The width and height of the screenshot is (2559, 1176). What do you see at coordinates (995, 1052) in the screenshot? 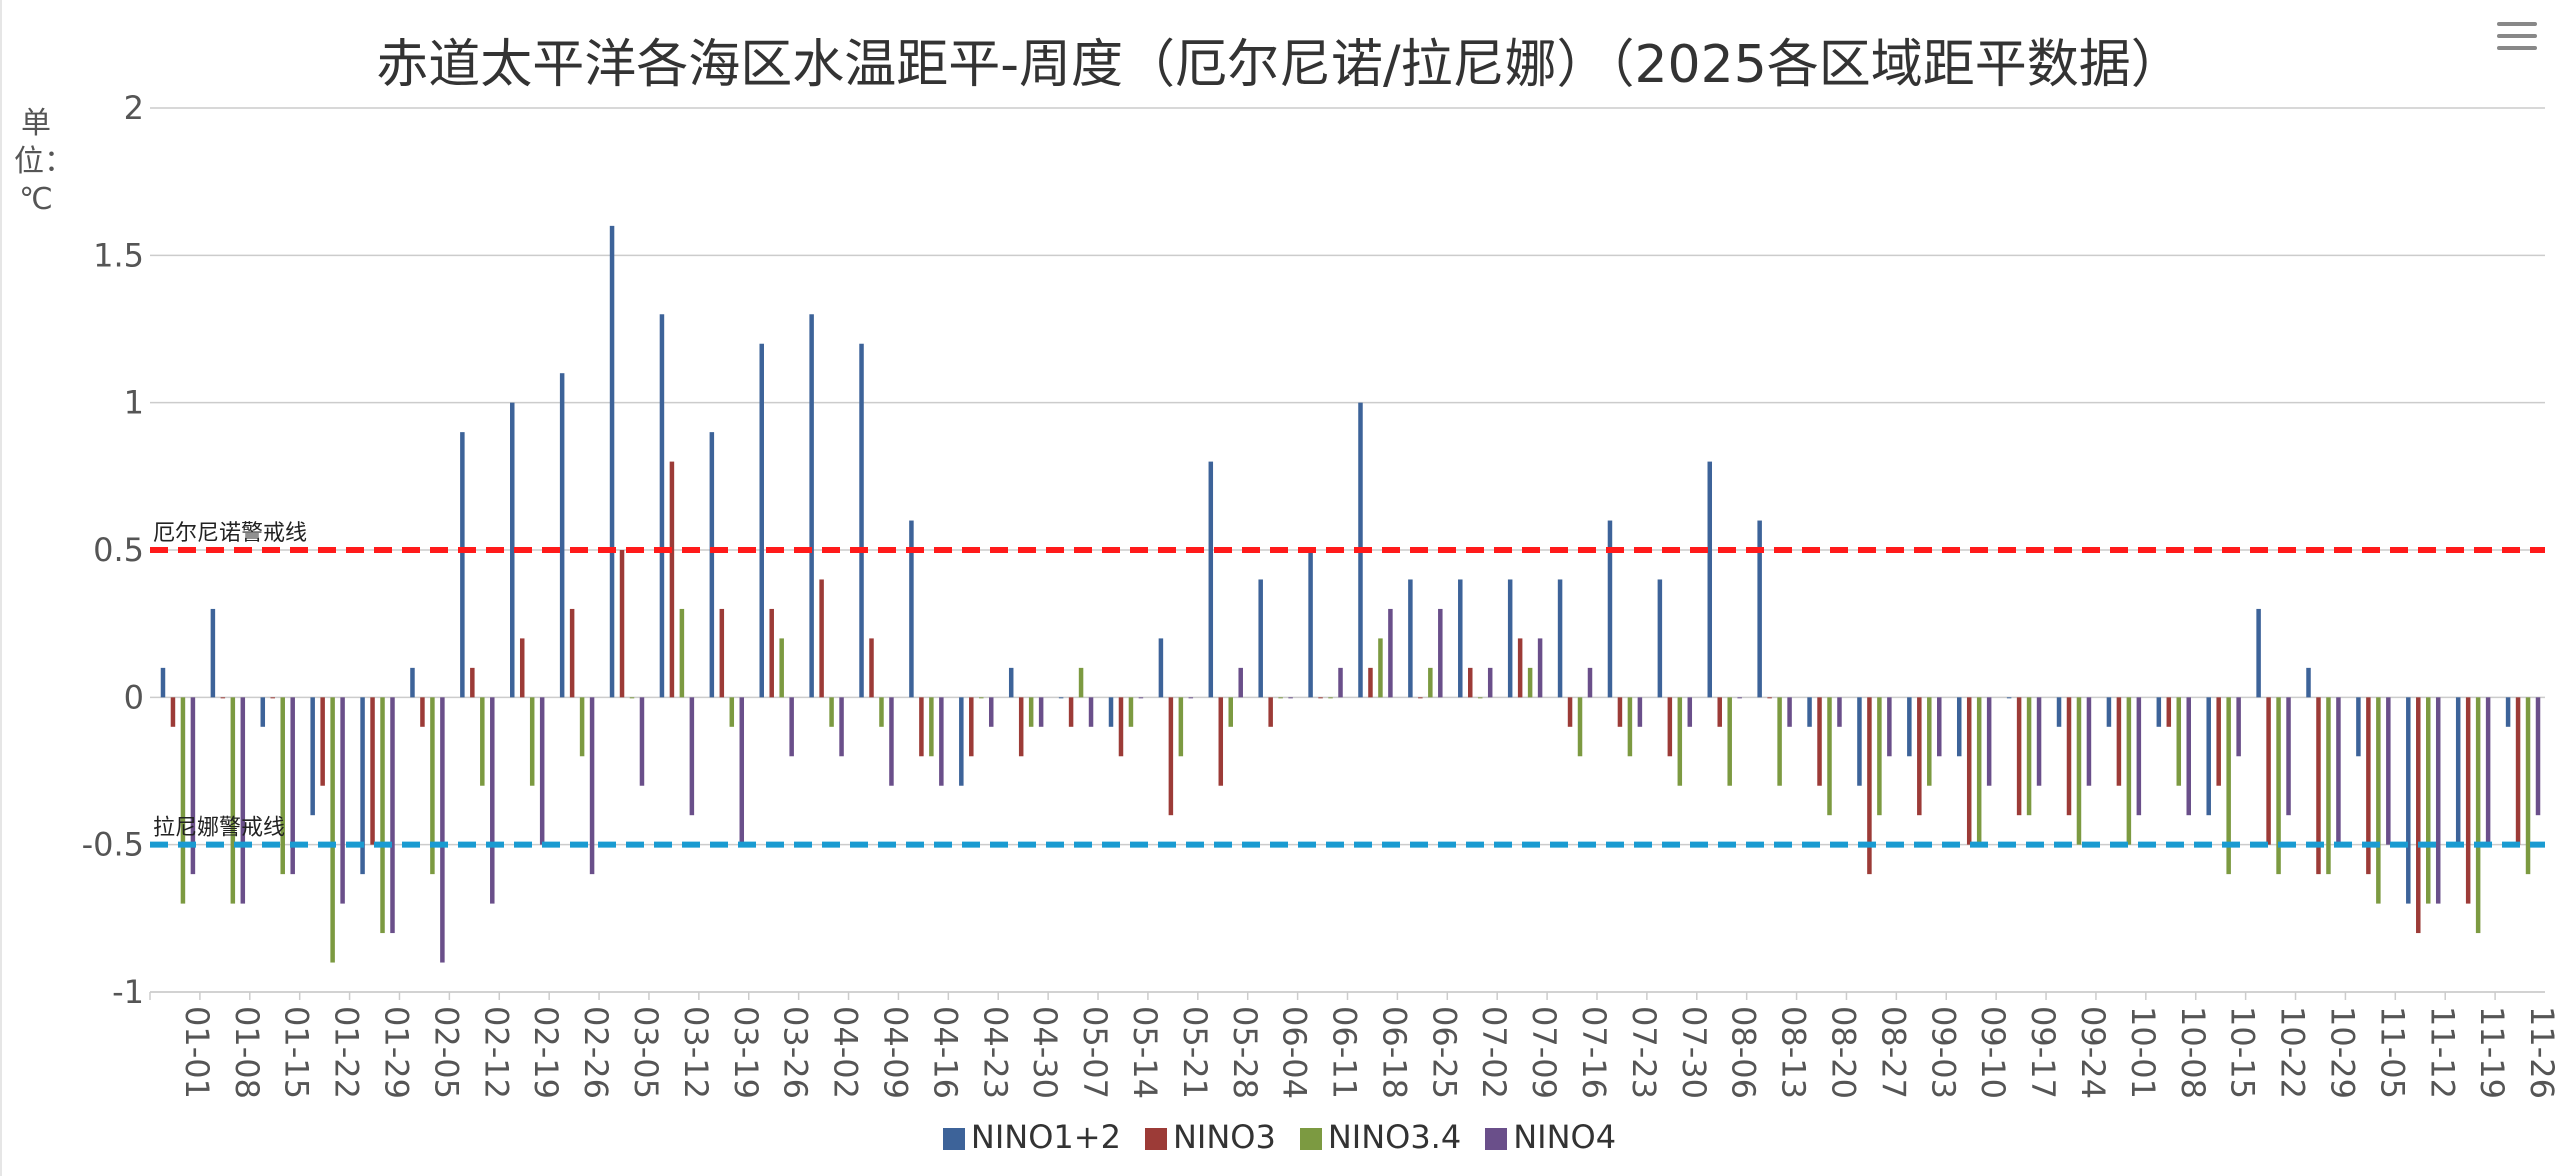
I see `x-tick-label: 04-23` at bounding box center [995, 1052].